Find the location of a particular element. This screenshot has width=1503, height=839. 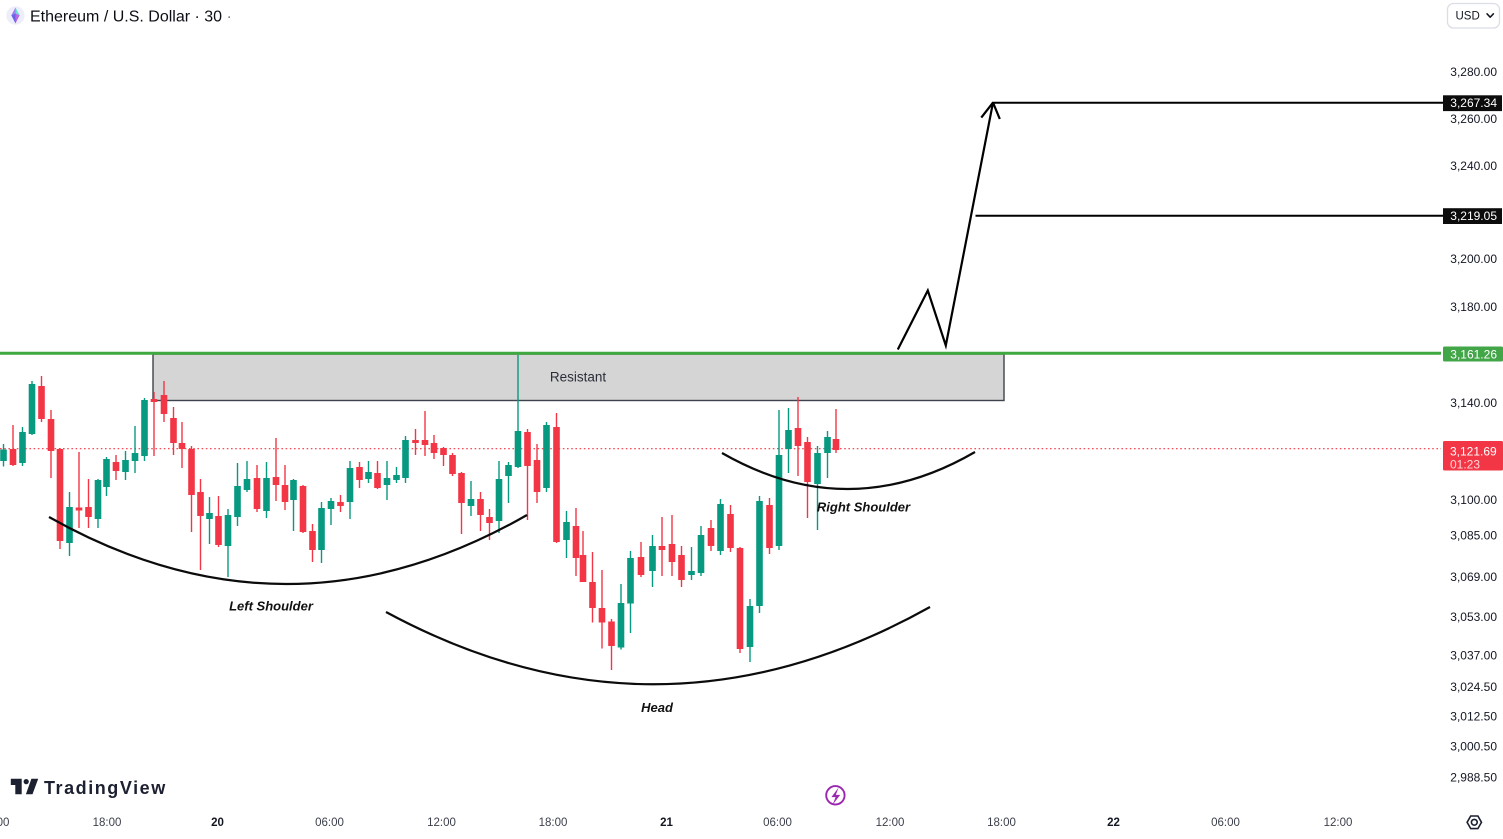

svg-text: 3,260.00 is located at coordinates (1473, 119).